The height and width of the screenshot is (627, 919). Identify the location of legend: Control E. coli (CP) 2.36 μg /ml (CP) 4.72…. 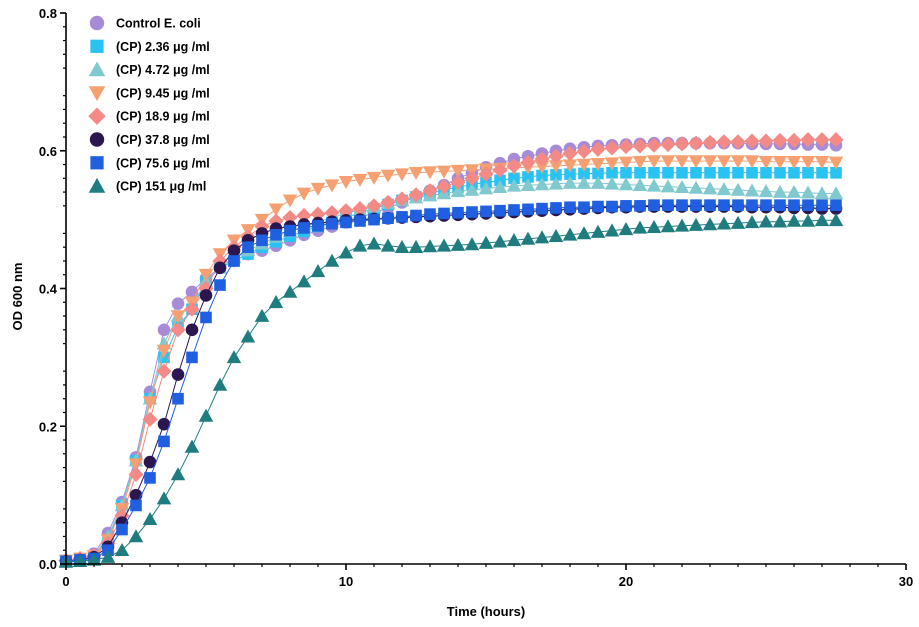
(149, 104).